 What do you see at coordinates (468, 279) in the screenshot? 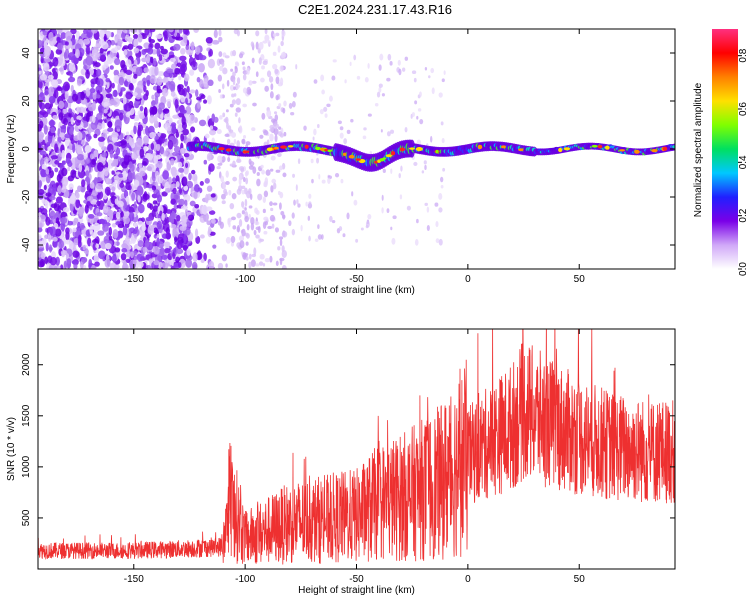
I see `x-tick-label: 0` at bounding box center [468, 279].